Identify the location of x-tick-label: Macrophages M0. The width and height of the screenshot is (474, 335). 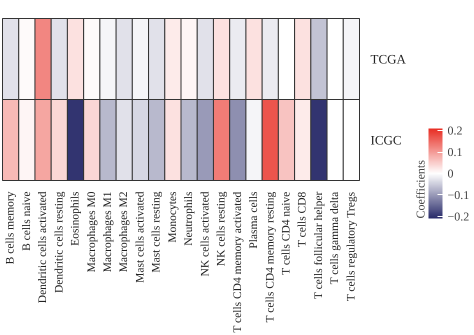
(92, 231).